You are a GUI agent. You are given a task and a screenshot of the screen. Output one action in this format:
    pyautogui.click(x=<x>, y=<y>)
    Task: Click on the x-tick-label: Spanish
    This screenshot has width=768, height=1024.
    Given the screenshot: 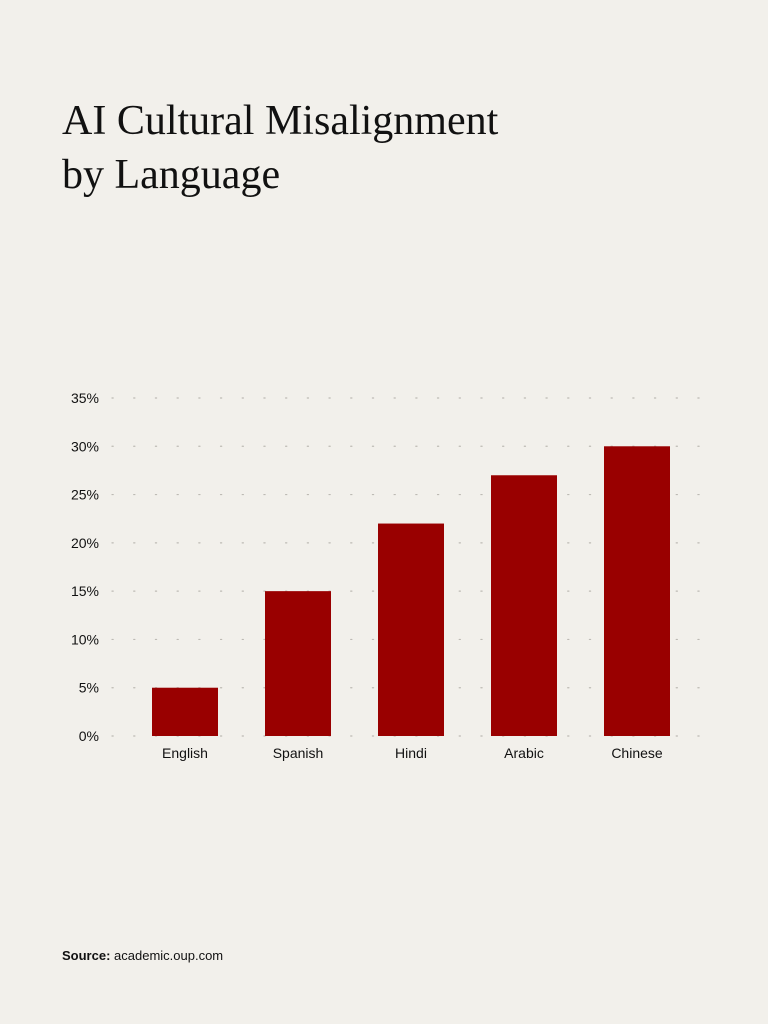 What is the action you would take?
    pyautogui.click(x=298, y=753)
    